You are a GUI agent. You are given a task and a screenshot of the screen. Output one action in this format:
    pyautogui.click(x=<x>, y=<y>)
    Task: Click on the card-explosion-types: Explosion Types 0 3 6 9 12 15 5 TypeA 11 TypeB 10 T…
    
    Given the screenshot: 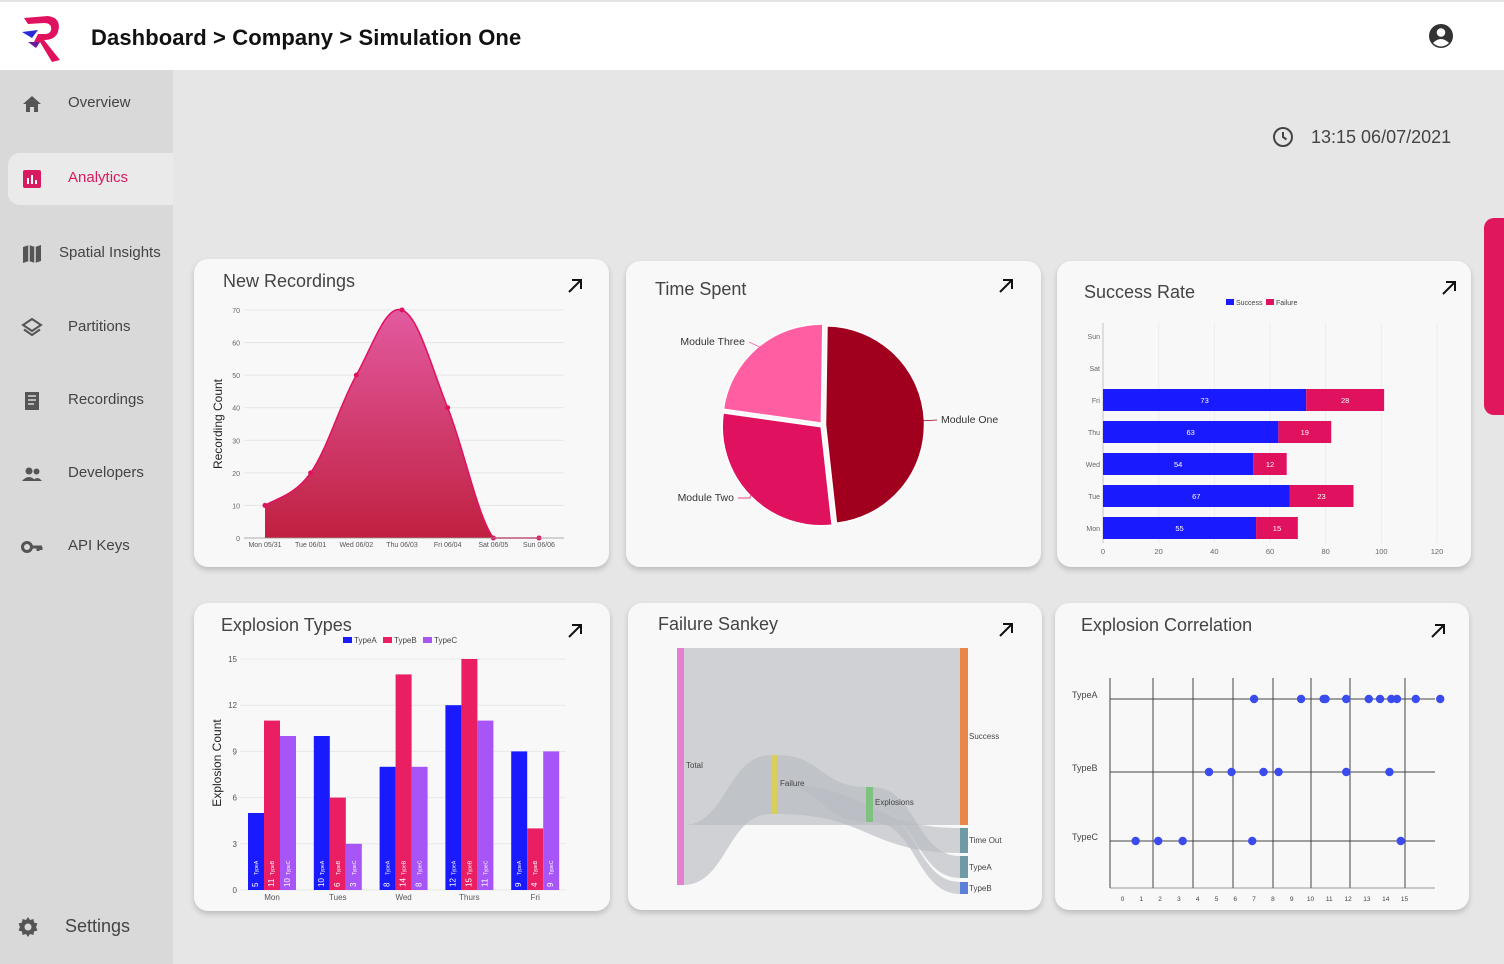 What is the action you would take?
    pyautogui.click(x=402, y=757)
    